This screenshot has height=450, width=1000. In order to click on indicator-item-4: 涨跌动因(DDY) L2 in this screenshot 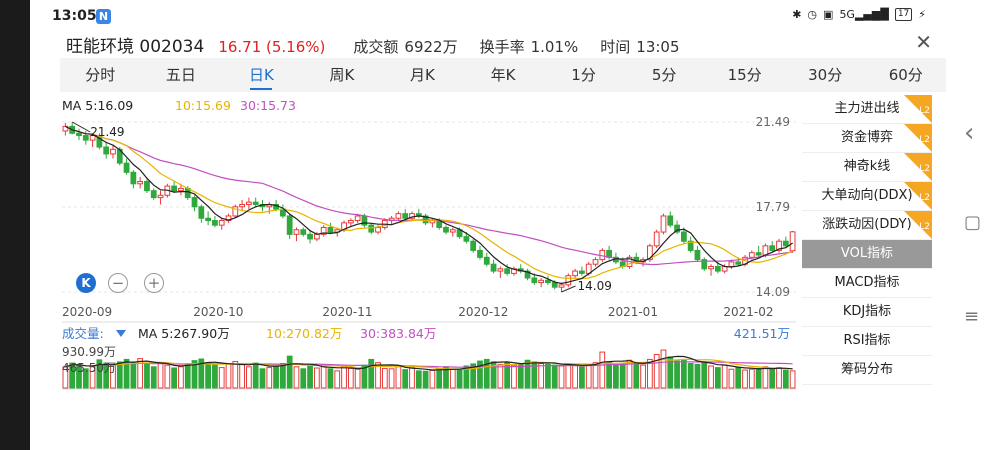, I will do `click(867, 225)`.